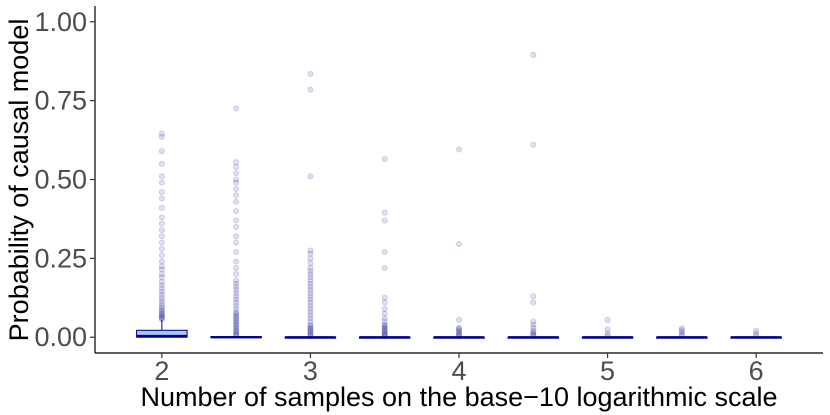 The height and width of the screenshot is (415, 830). What do you see at coordinates (310, 371) in the screenshot?
I see `x-tick-label: 3` at bounding box center [310, 371].